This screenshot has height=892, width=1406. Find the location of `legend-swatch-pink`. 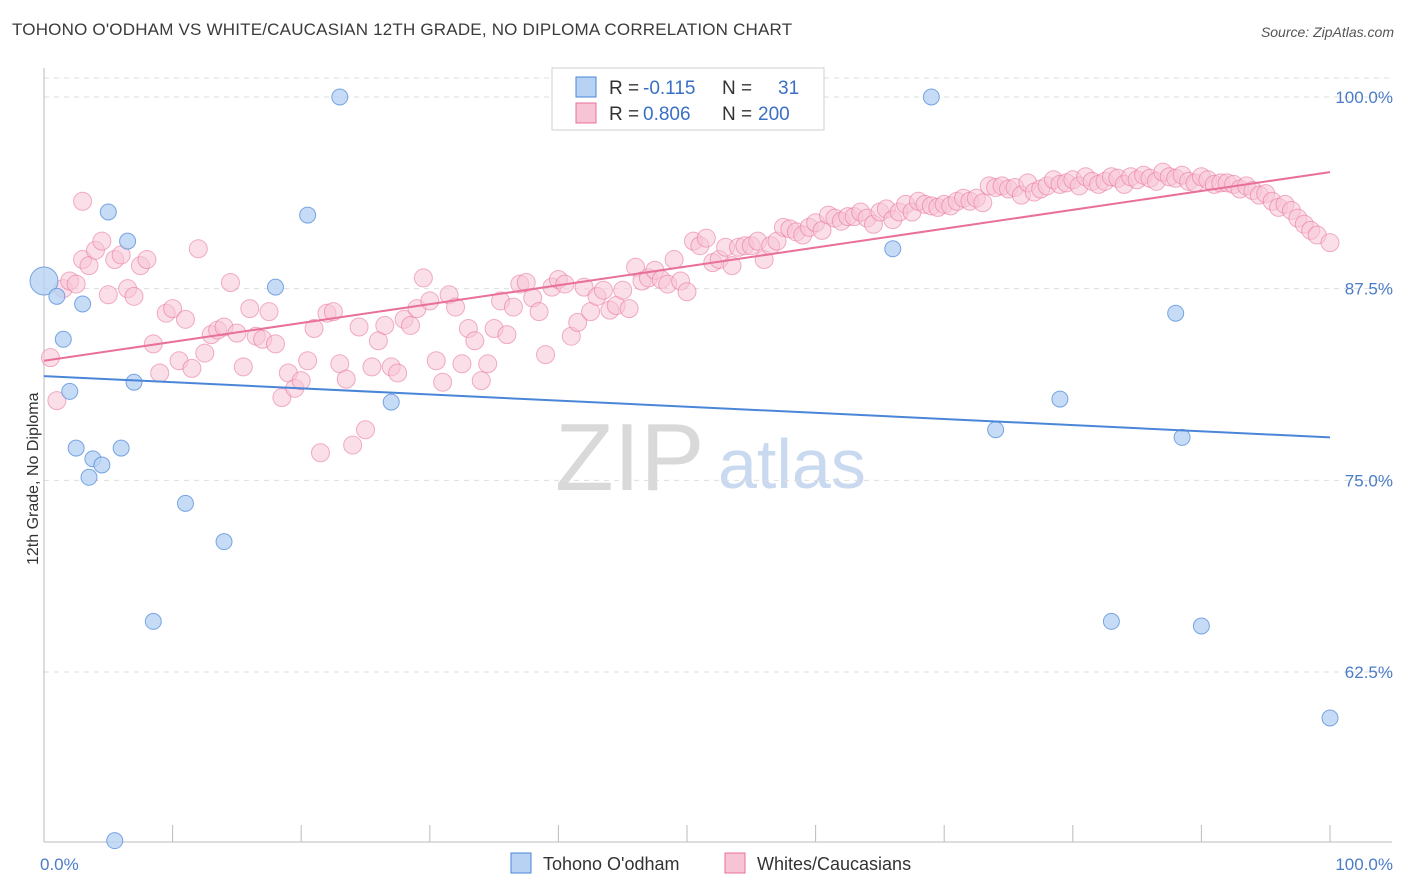

legend-swatch-pink is located at coordinates (586, 113).